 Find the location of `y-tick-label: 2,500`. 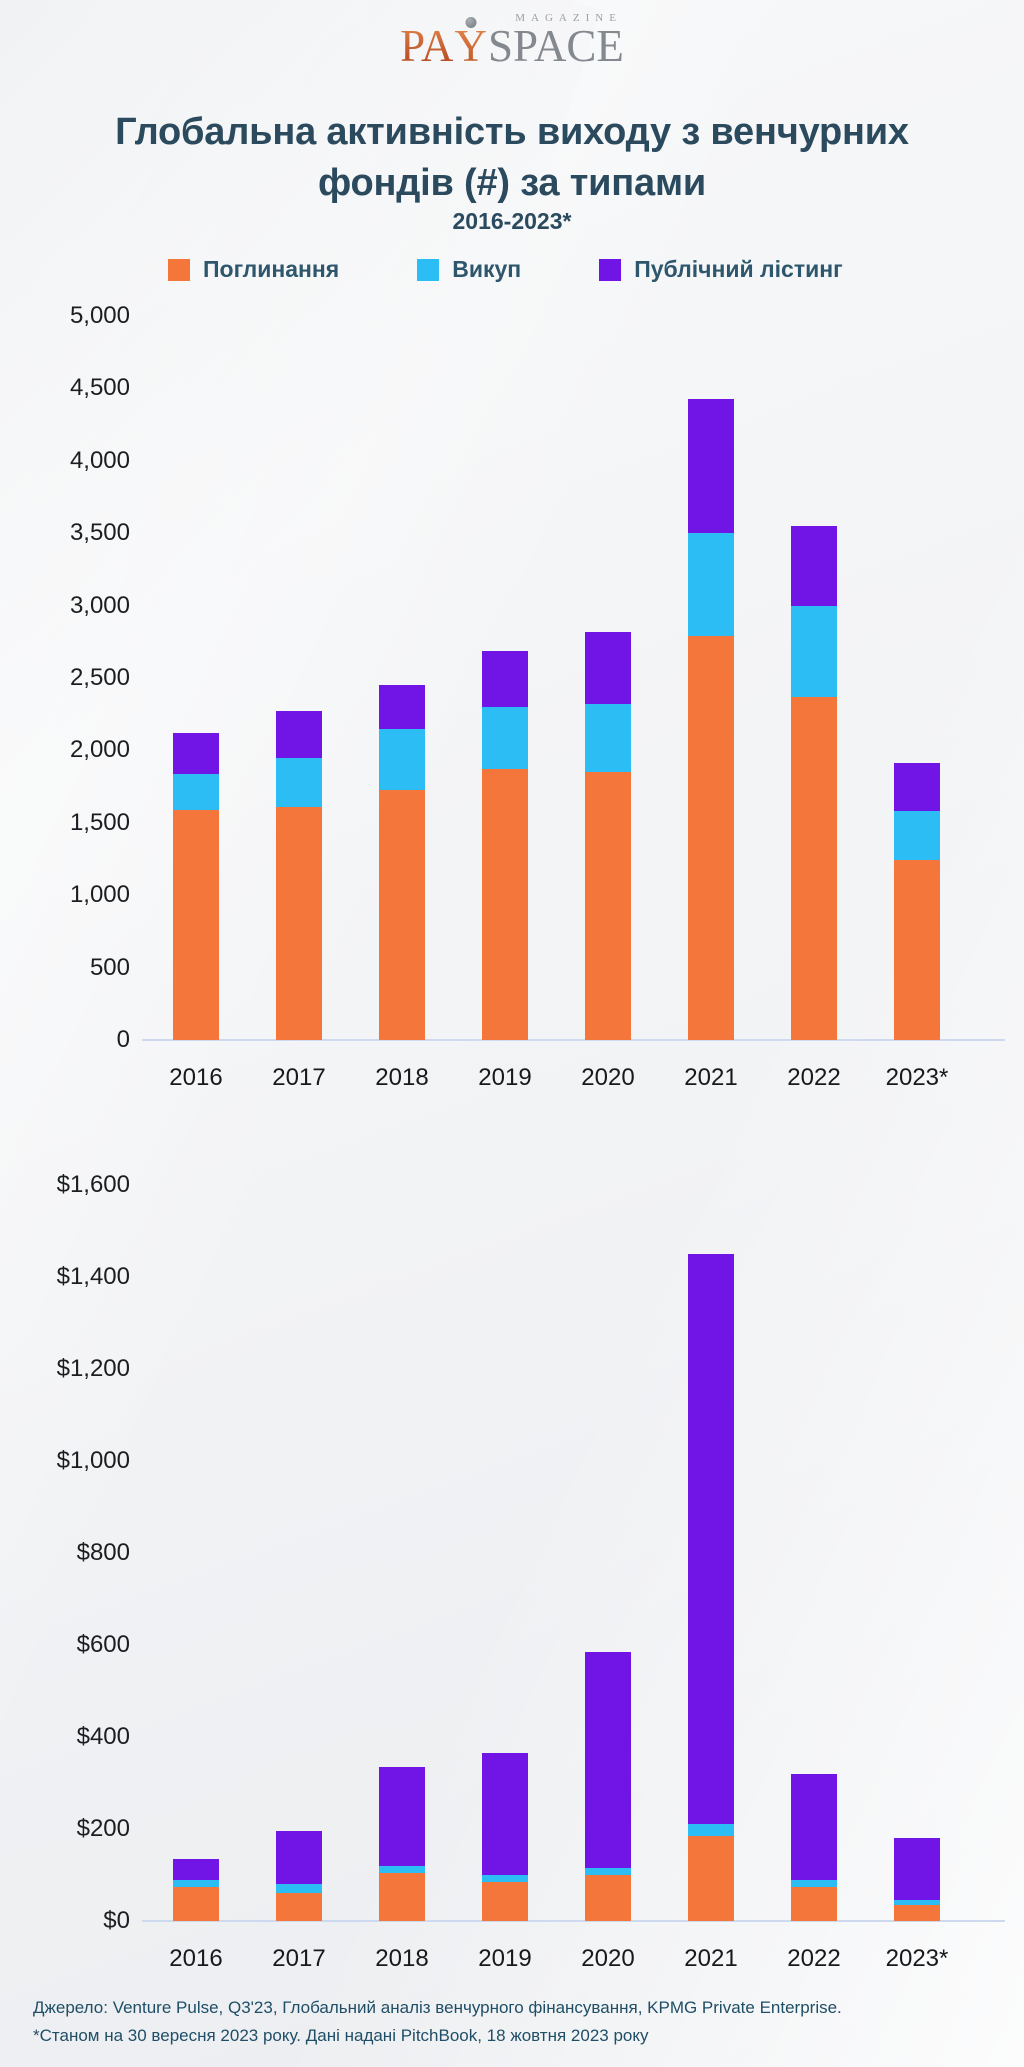

y-tick-label: 2,500 is located at coordinates (99, 677).